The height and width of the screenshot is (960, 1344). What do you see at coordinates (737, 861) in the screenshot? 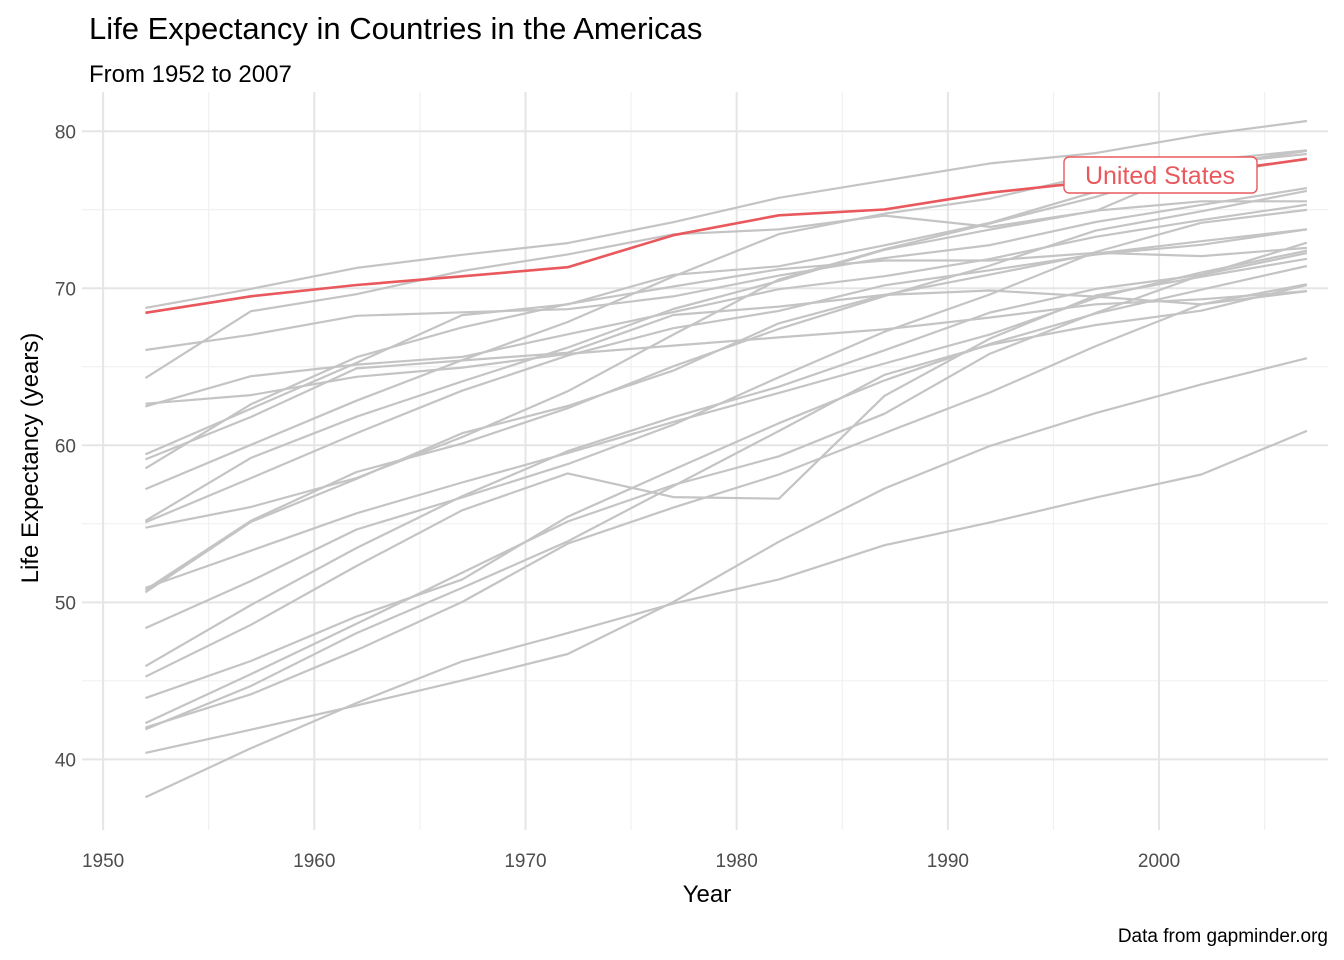
I see `x-tick-label: 1980` at bounding box center [737, 861].